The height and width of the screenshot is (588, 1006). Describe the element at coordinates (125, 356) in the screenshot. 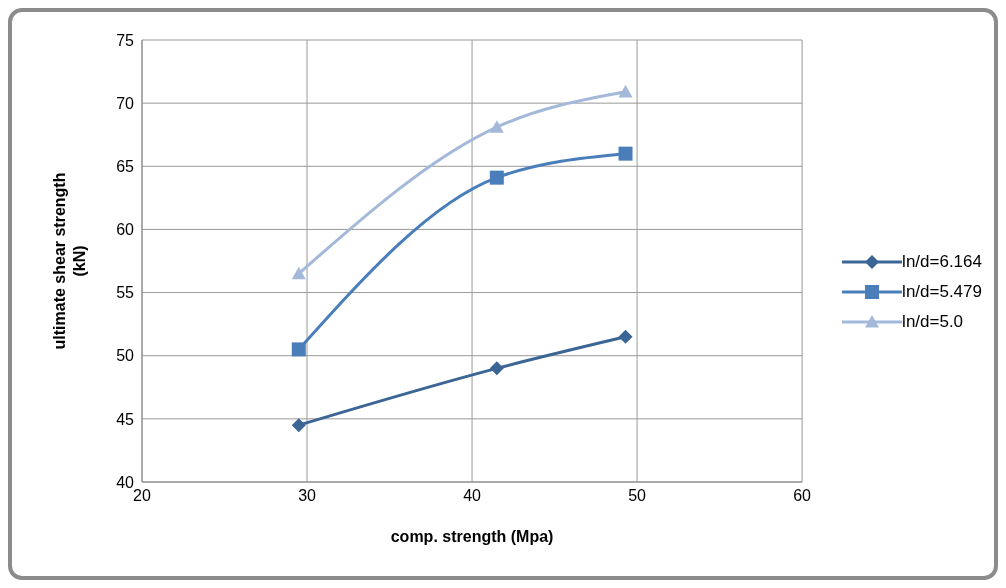

I see `y-tick-label: 50` at that location.